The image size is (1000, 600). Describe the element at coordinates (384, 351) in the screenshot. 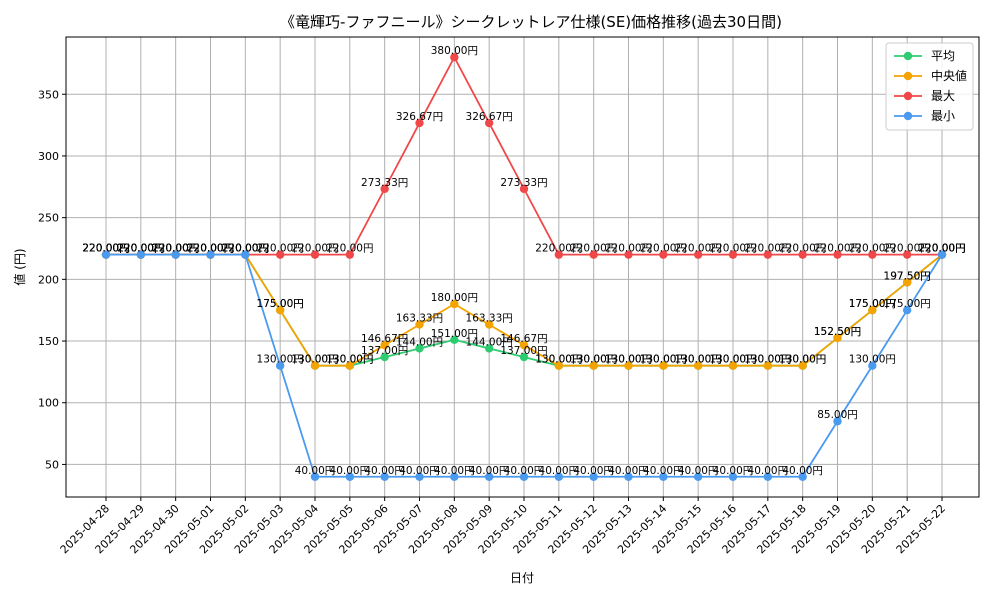

I see `series-average-value-label: 137.00円` at that location.